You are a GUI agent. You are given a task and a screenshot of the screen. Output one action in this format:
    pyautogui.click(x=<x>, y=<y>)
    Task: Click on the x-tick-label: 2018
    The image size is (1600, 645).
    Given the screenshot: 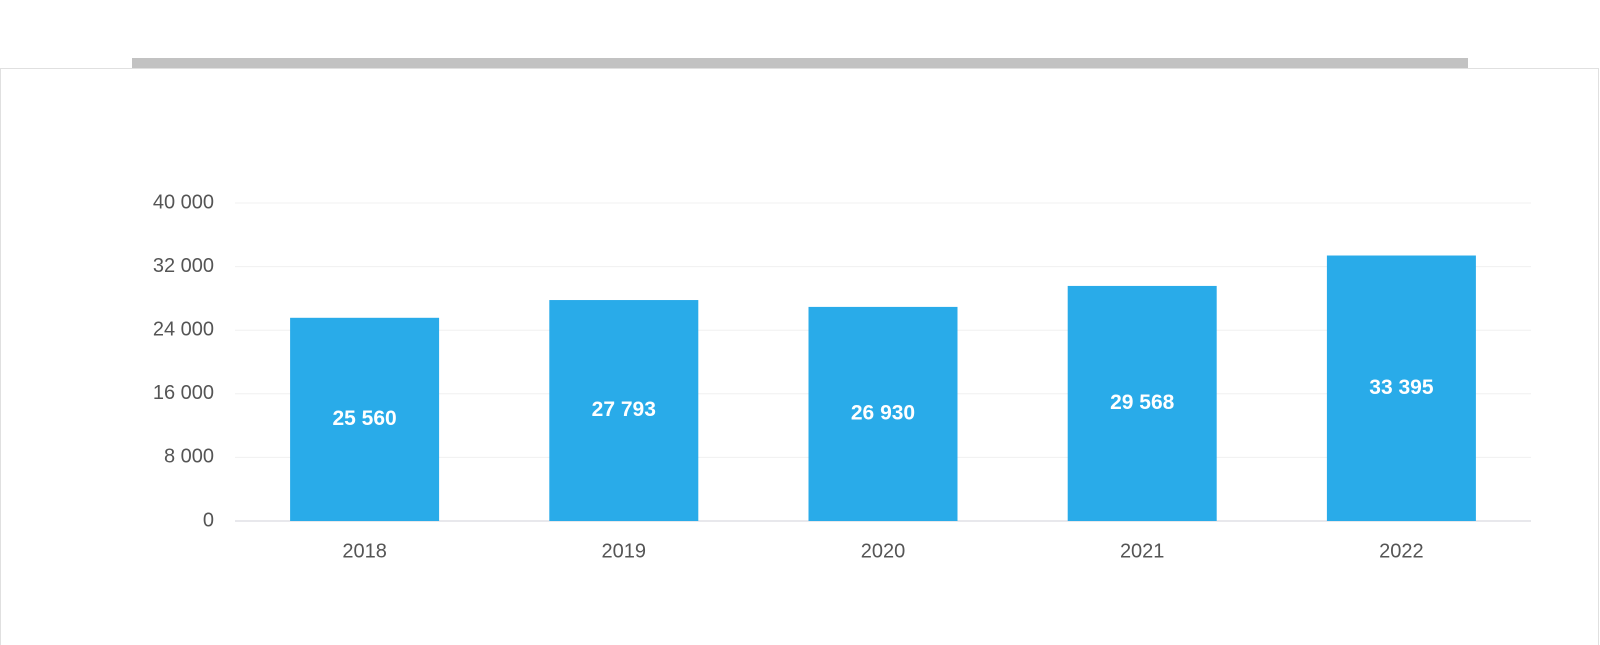 What is the action you would take?
    pyautogui.click(x=364, y=551)
    